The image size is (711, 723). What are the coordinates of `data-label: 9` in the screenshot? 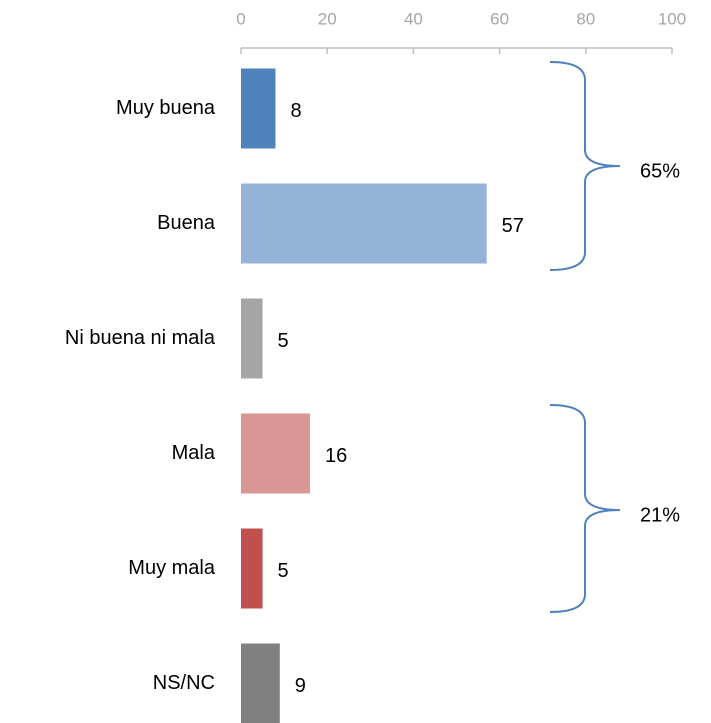 It's located at (300, 686).